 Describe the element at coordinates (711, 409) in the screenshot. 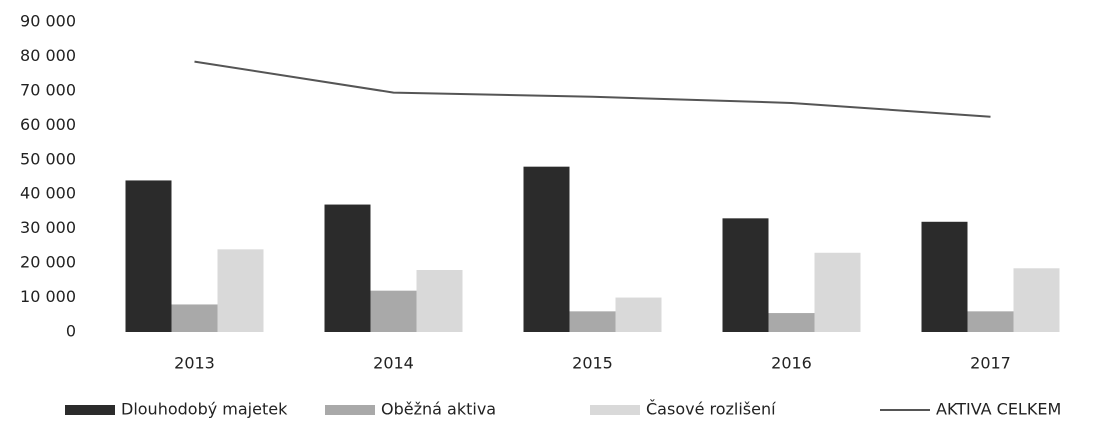

I see `legend-label: Časové rozlišení` at that location.